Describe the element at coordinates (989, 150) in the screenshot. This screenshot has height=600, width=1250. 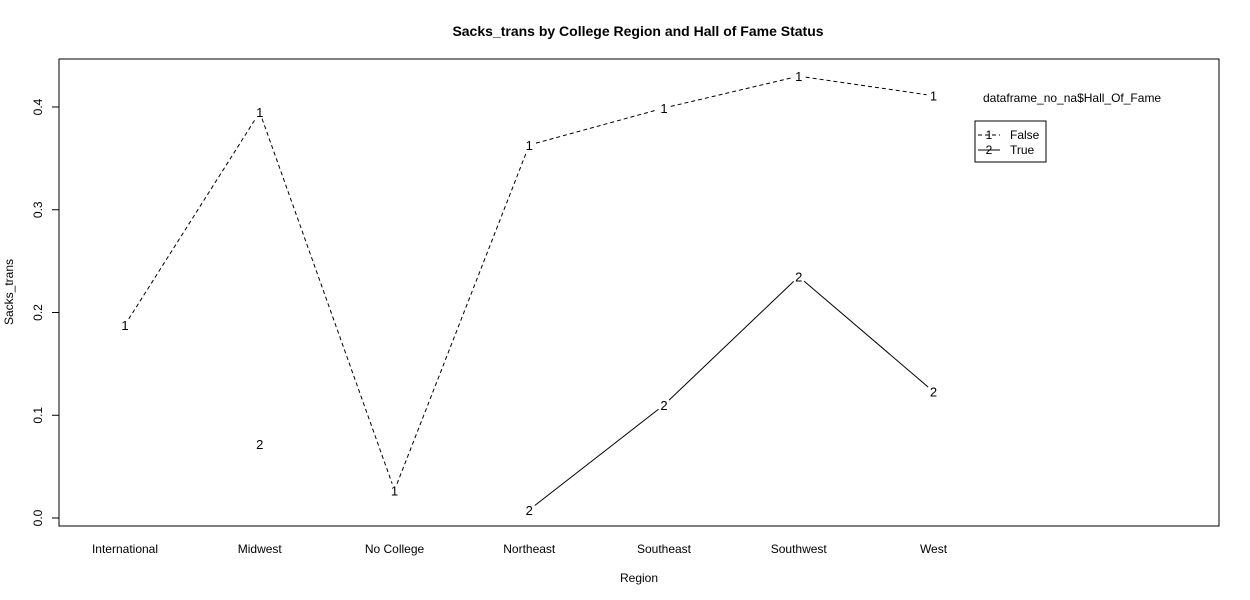
I see `legend-marker: 2` at that location.